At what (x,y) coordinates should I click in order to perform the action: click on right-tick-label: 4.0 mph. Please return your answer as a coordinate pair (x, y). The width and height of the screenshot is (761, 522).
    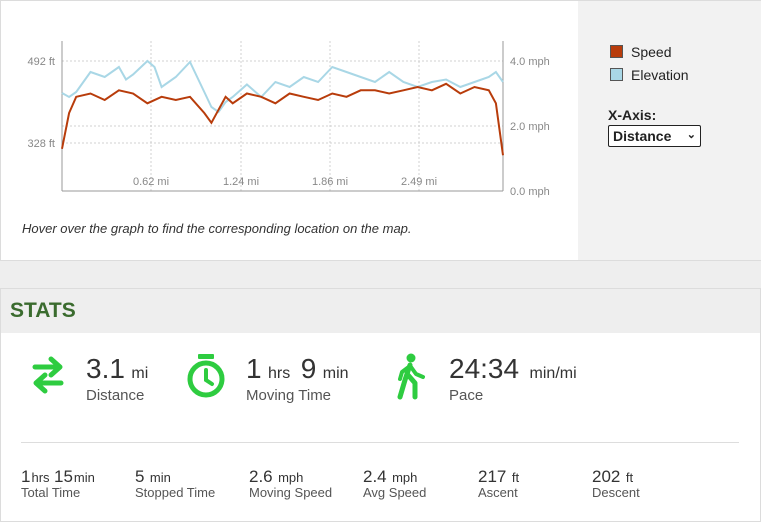
    Looking at the image, I should click on (530, 62).